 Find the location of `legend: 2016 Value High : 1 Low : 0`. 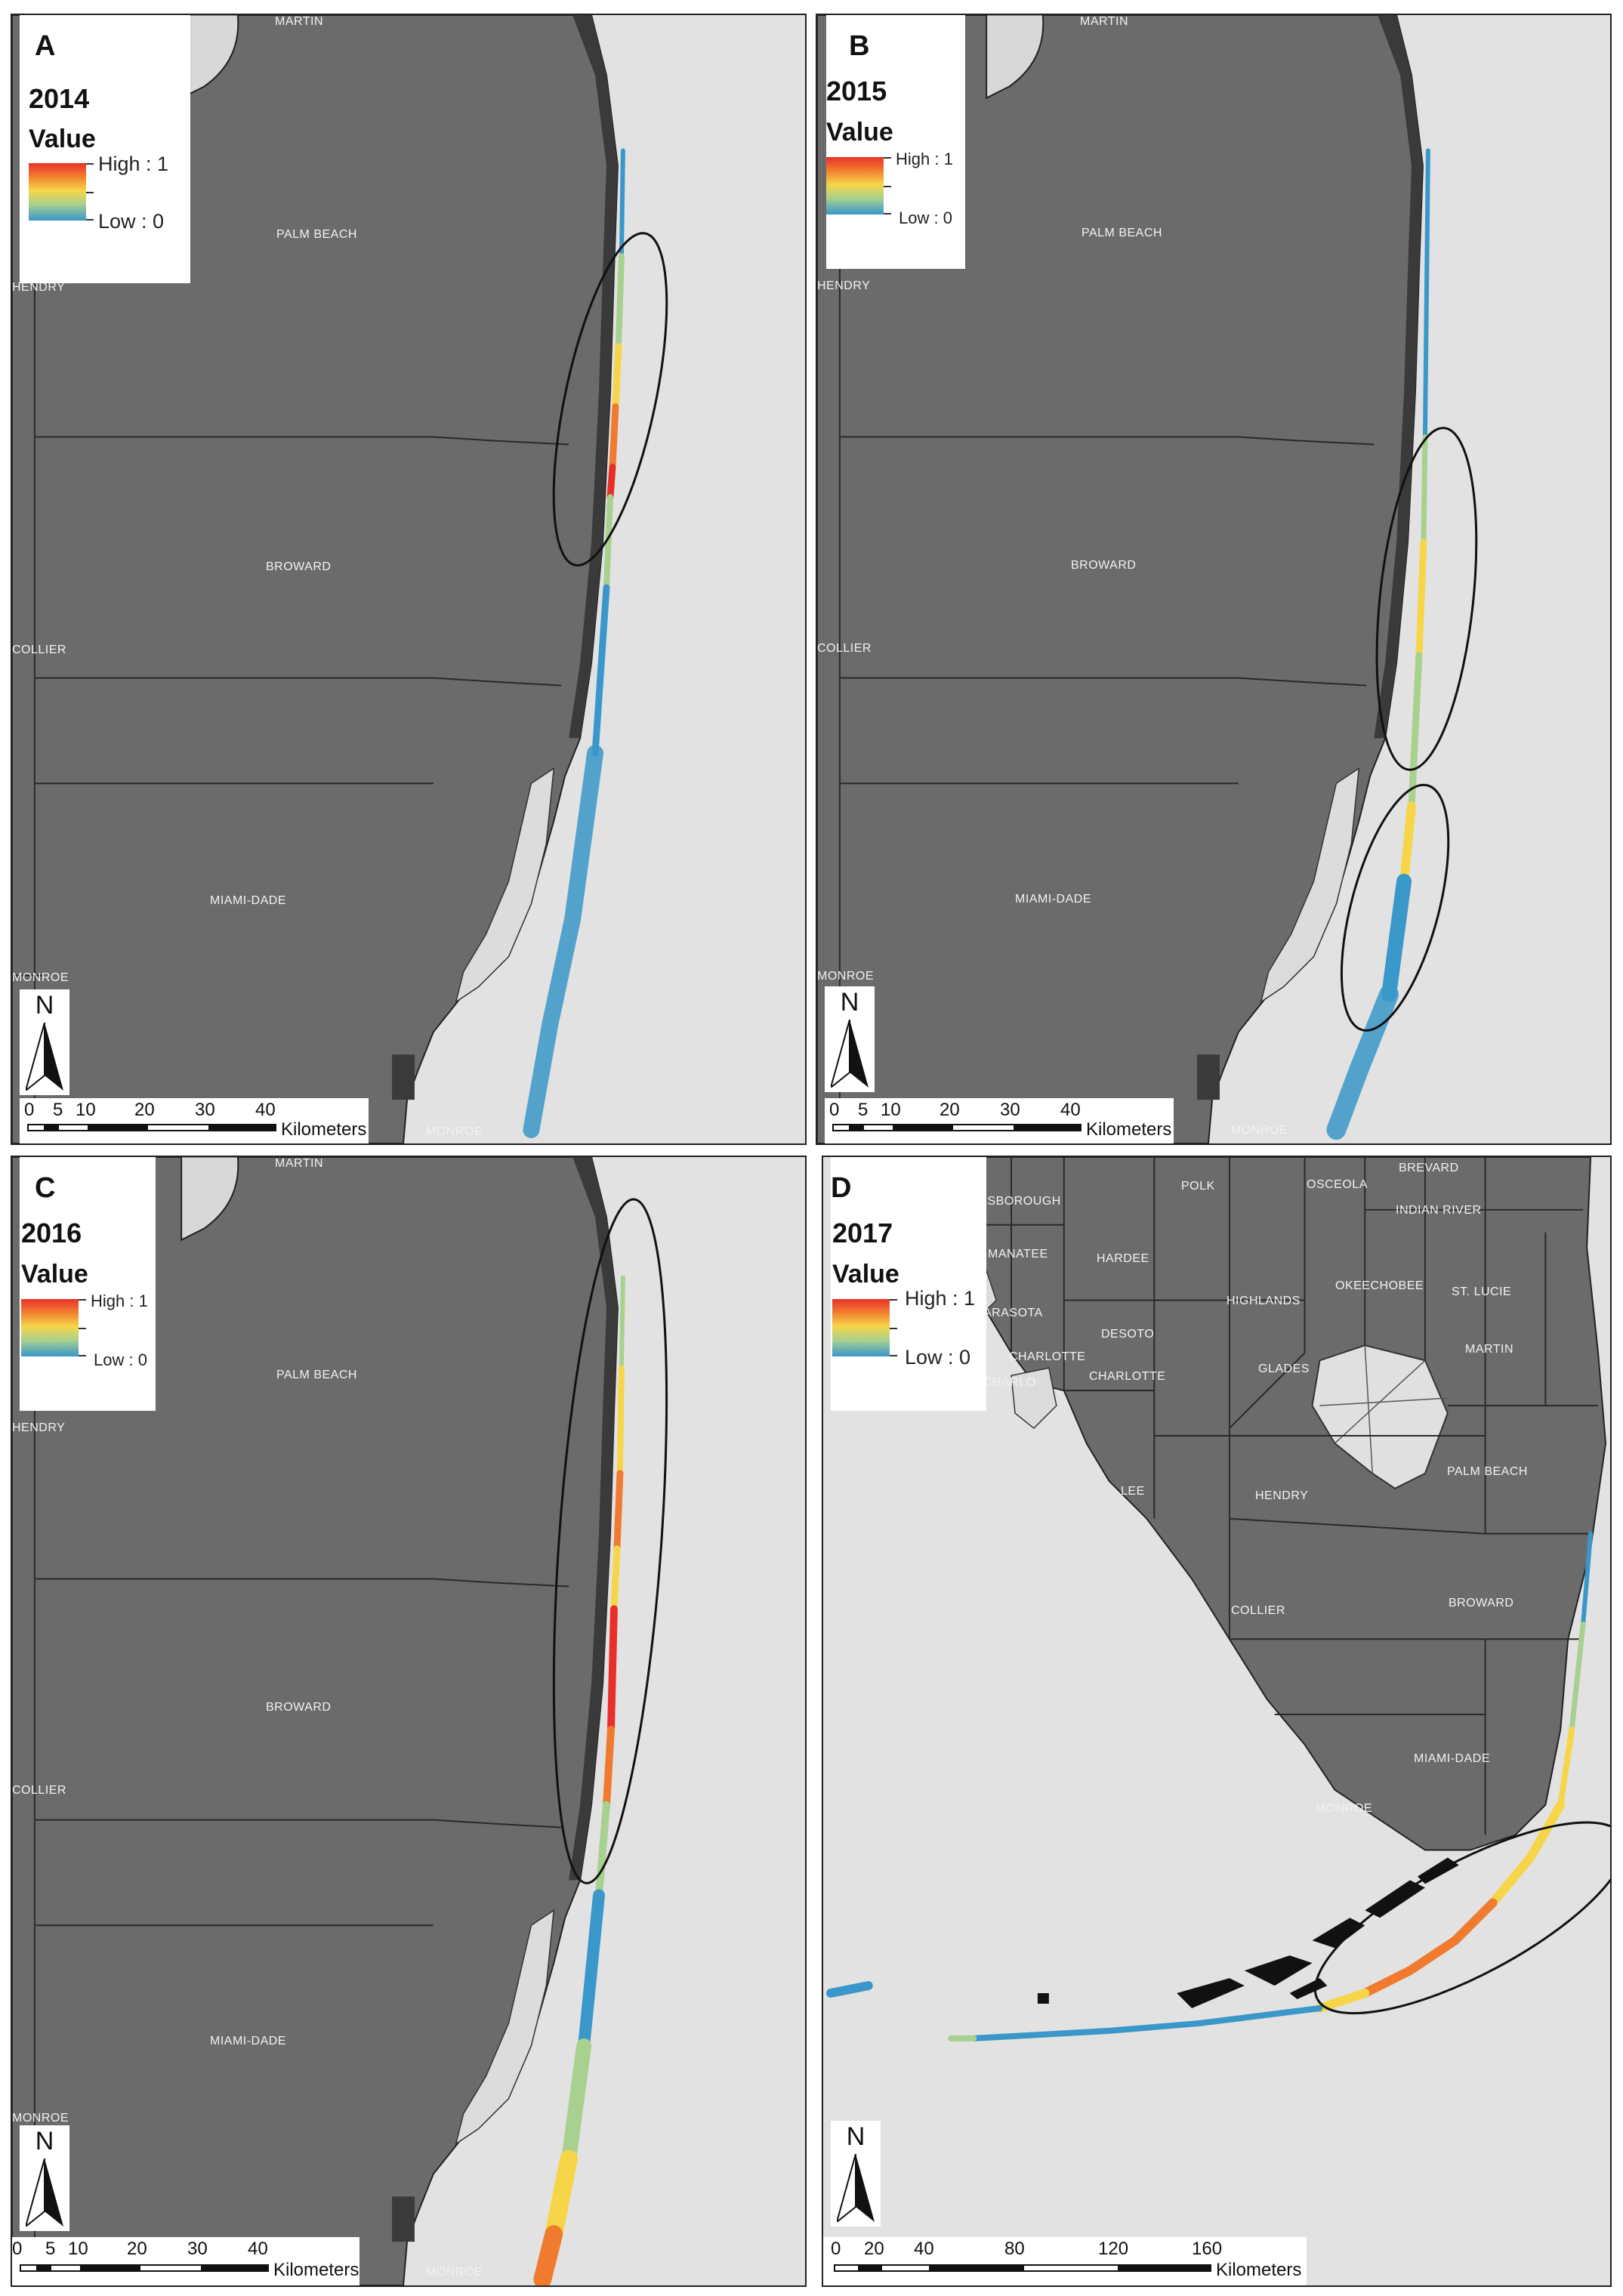

legend: 2016 Value High : 1 Low : 0 is located at coordinates (88, 1284).